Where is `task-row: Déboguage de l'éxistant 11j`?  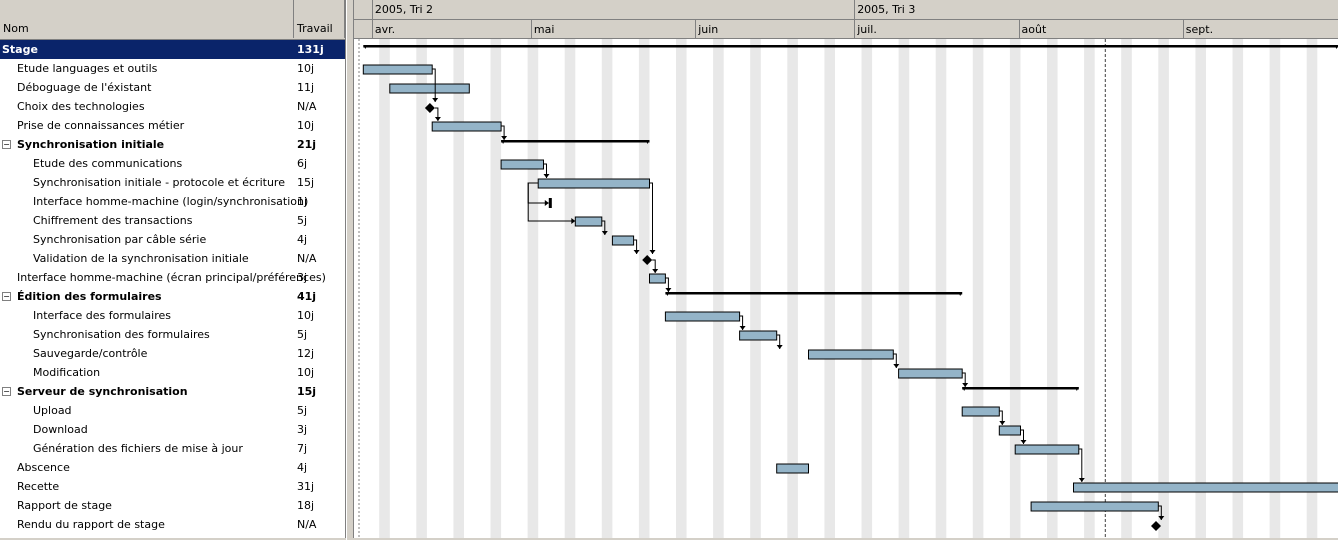
task-row: Déboguage de l'éxistant 11j is located at coordinates (172, 87).